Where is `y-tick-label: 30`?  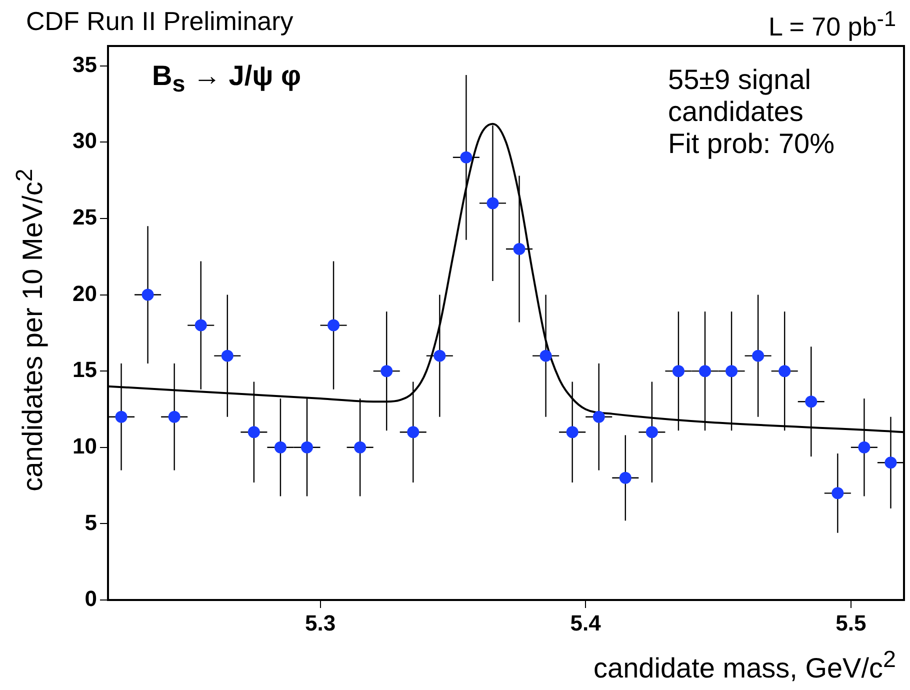
y-tick-label: 30 is located at coordinates (84, 141).